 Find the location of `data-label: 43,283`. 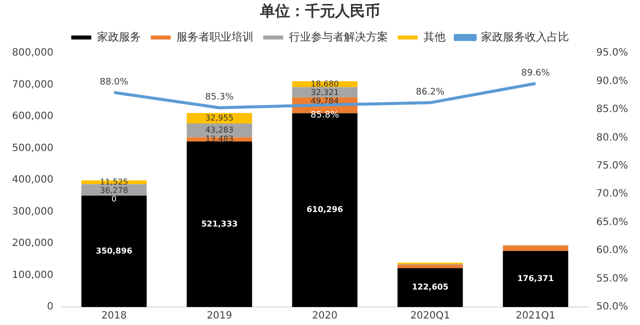

data-label: 43,283 is located at coordinates (219, 129).